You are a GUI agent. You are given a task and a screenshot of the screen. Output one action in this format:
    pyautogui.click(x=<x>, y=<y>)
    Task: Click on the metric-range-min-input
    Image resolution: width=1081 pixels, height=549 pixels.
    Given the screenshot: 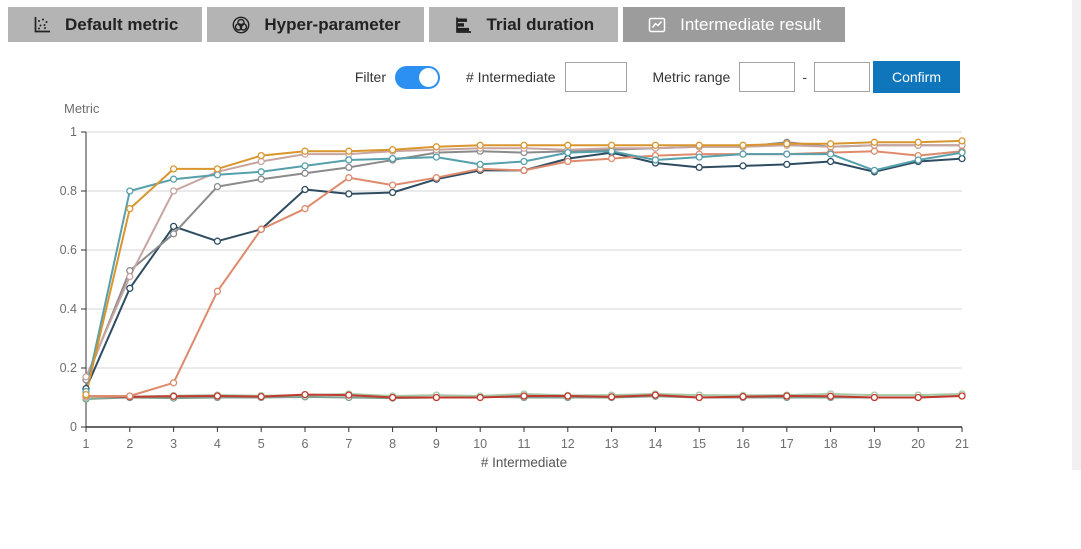 What is the action you would take?
    pyautogui.click(x=767, y=77)
    